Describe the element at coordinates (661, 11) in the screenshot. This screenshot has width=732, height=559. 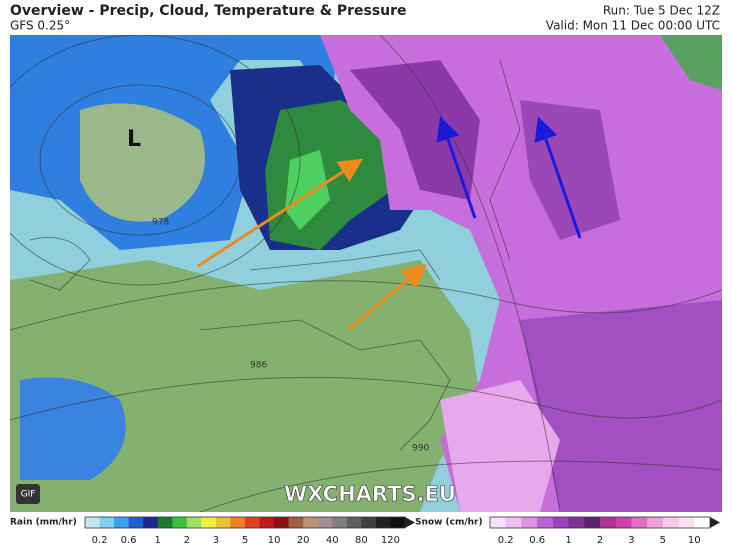
I see `run: Run: Tue 5 Dec 12Z` at that location.